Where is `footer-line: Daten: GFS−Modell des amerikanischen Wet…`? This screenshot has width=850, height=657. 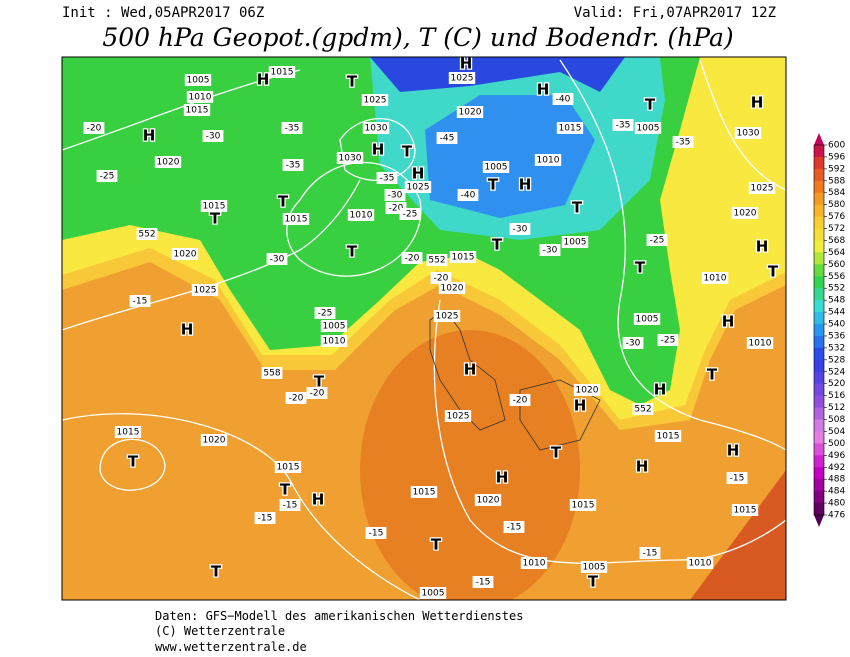
footer-line: Daten: GFS−Modell des amerikanischen Wet… is located at coordinates (339, 616).